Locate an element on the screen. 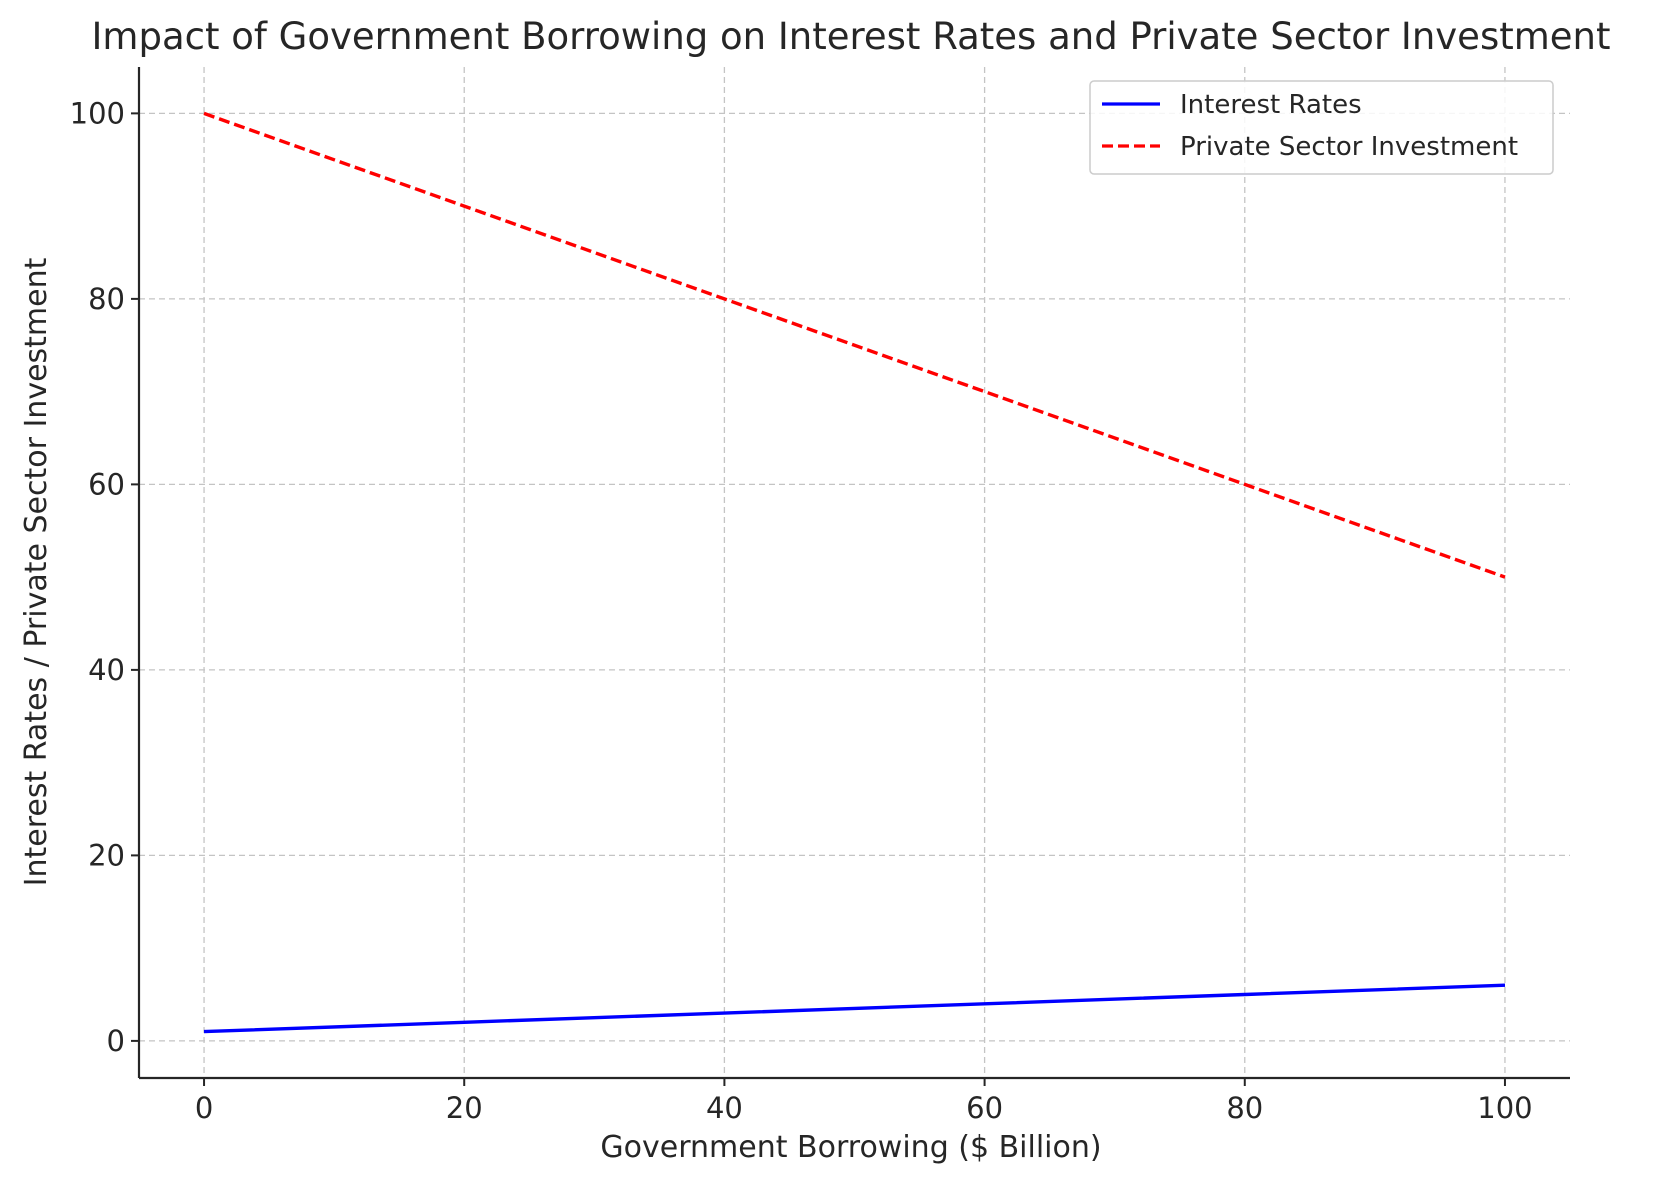  y-tick-label: 80 is located at coordinates (106, 299).